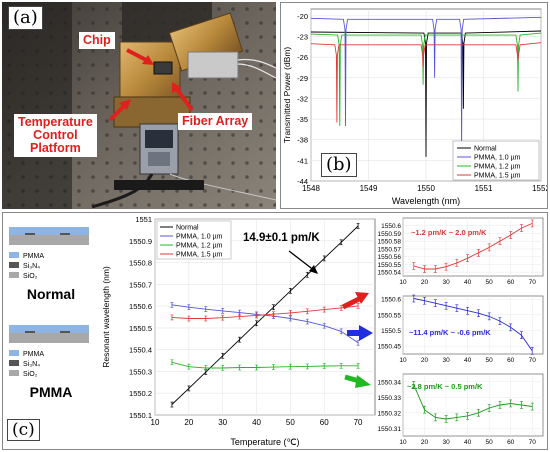 This screenshot has width=550, height=452. I want to click on b-ytick-0: -20, so click(302, 16).